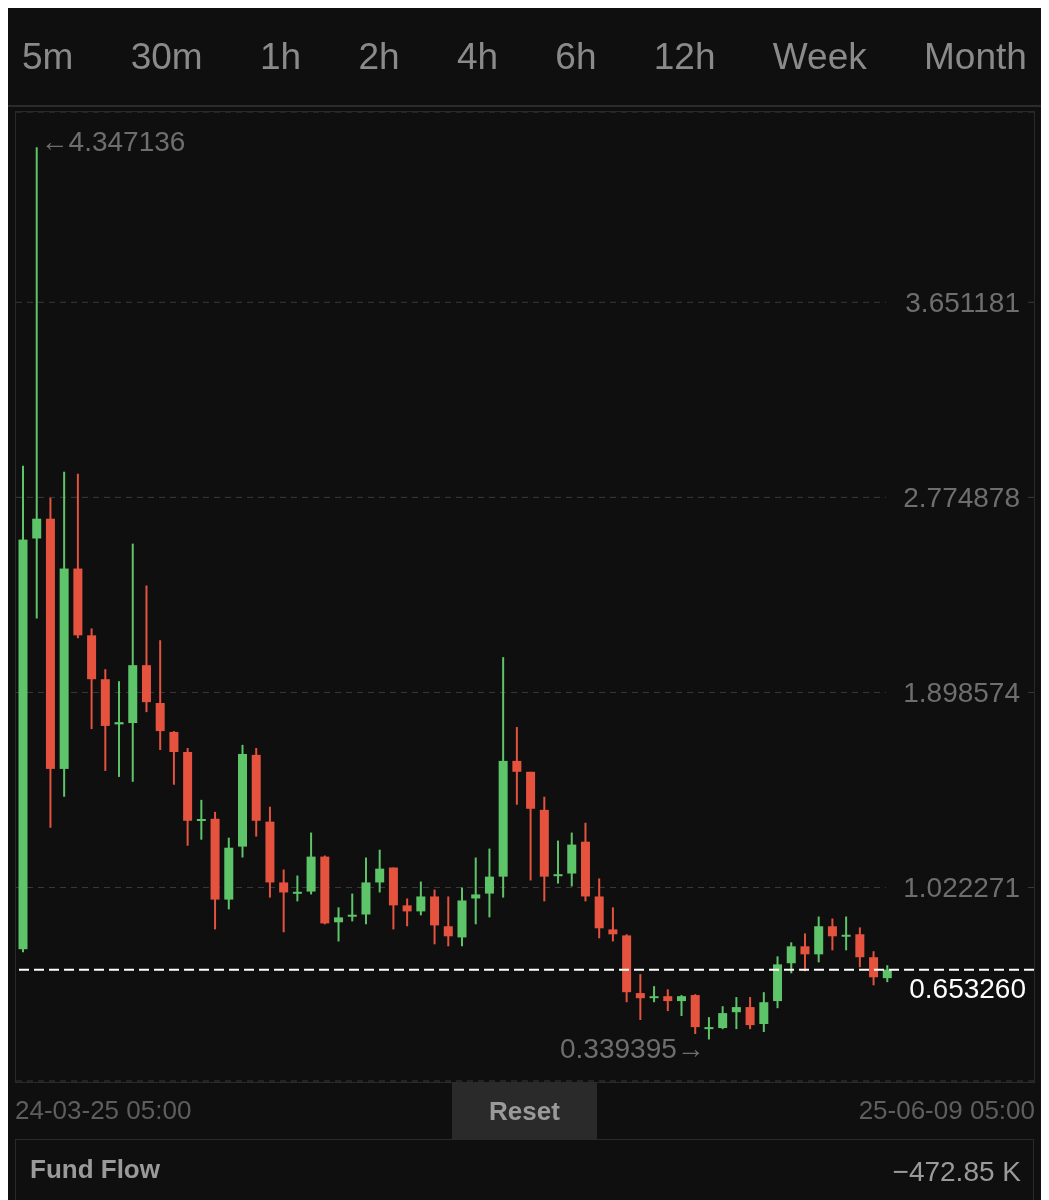  Describe the element at coordinates (956, 1172) in the screenshot. I see `text: −472.85 K` at that location.